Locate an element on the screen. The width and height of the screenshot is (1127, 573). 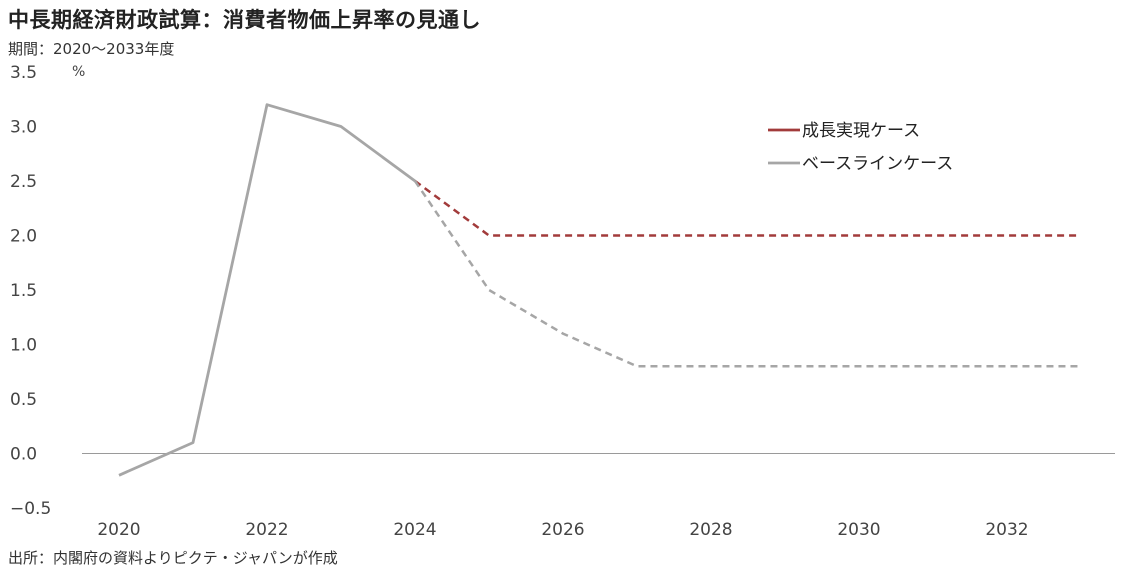
y-tick-label: 0.5 is located at coordinates (23, 400).